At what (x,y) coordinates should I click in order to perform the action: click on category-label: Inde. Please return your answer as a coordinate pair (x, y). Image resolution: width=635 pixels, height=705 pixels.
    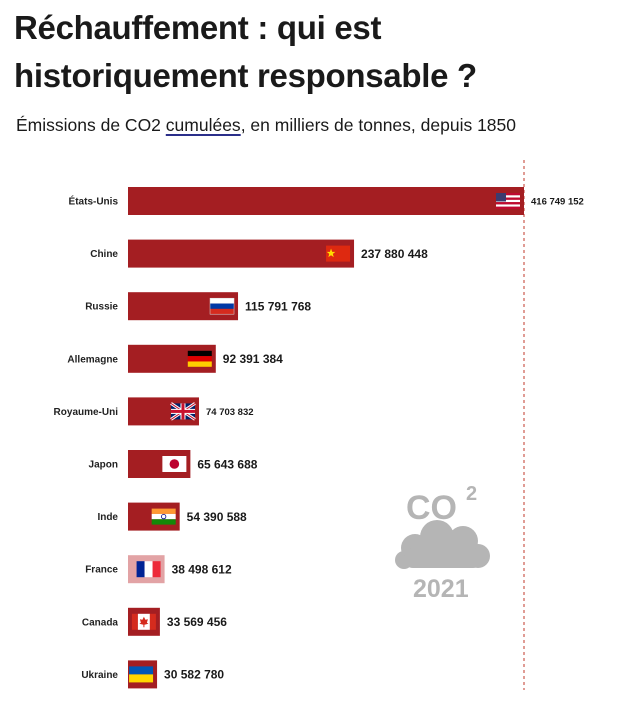
    Looking at the image, I should click on (107, 517).